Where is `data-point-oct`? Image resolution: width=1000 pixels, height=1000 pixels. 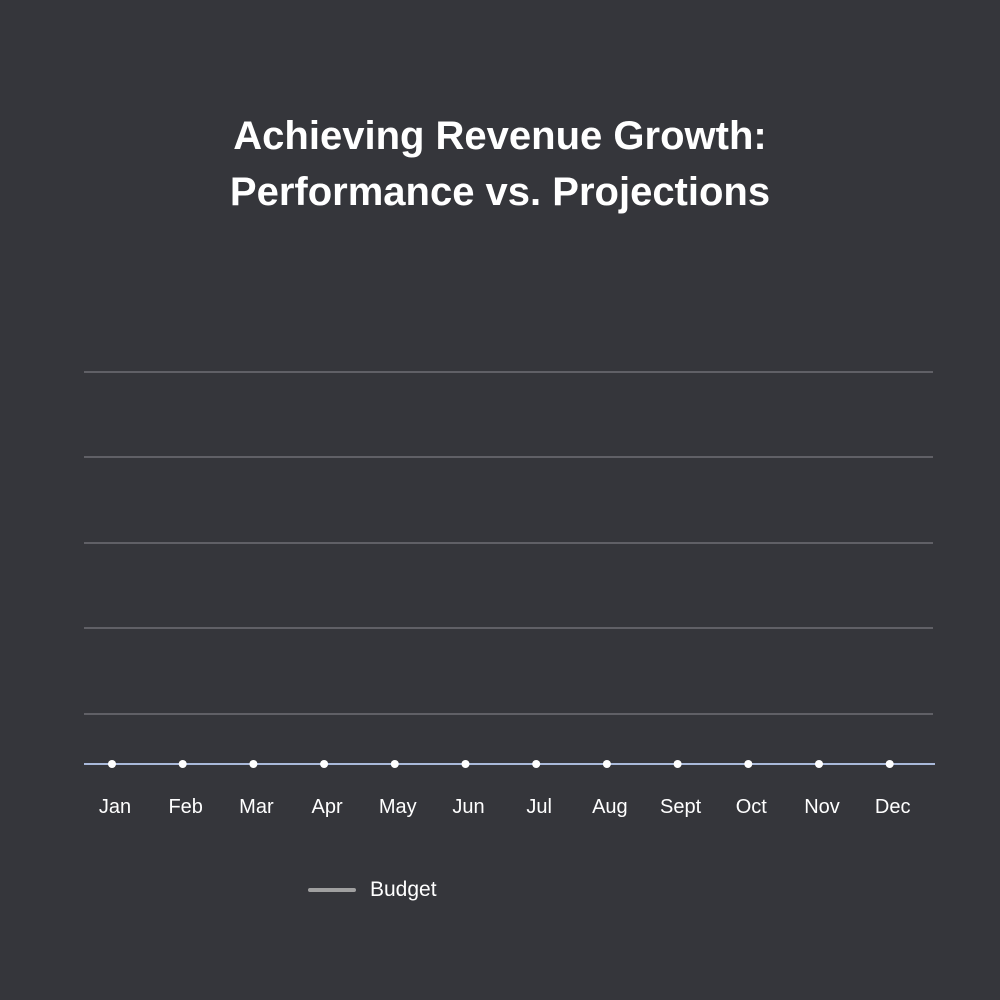 data-point-oct is located at coordinates (748, 764).